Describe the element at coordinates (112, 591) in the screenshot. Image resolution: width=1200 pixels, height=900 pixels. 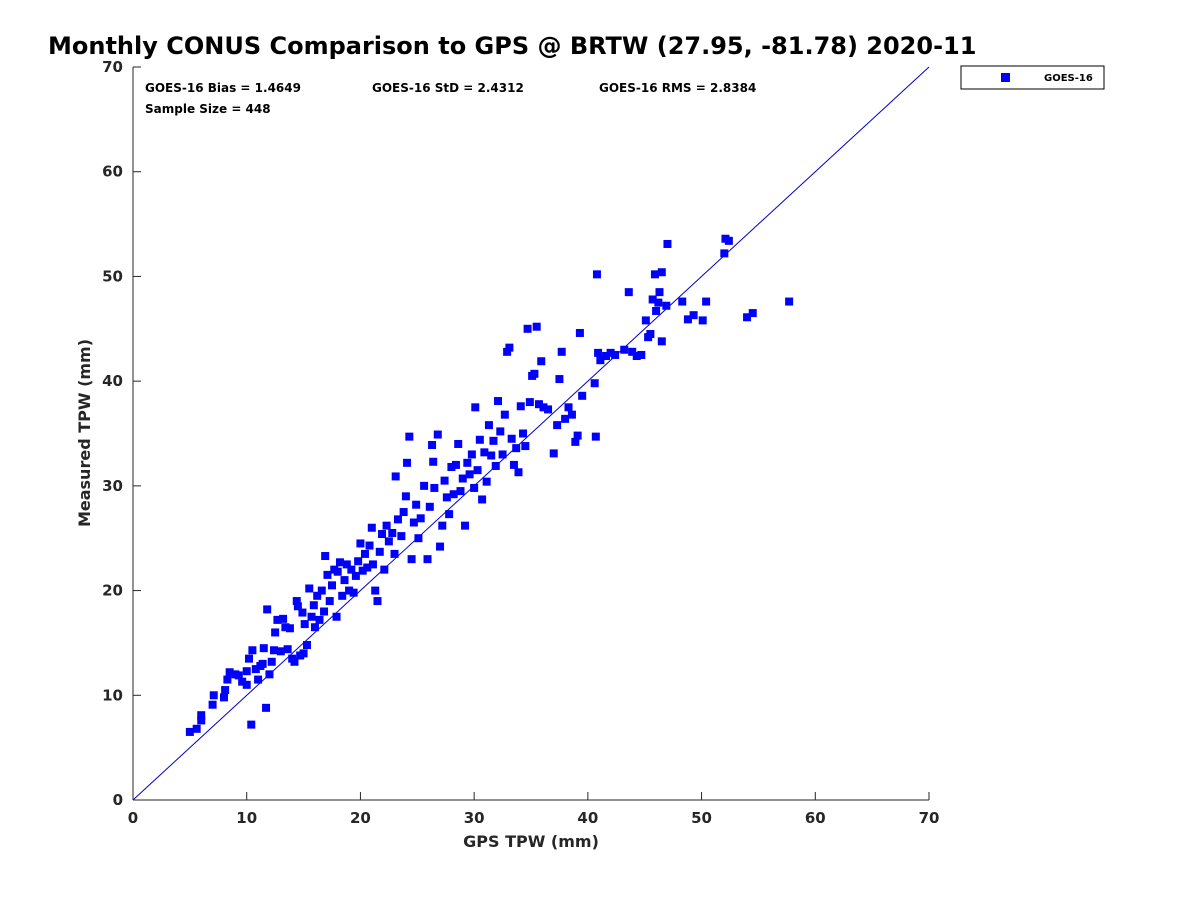
I see `y-tick-label: 20` at that location.